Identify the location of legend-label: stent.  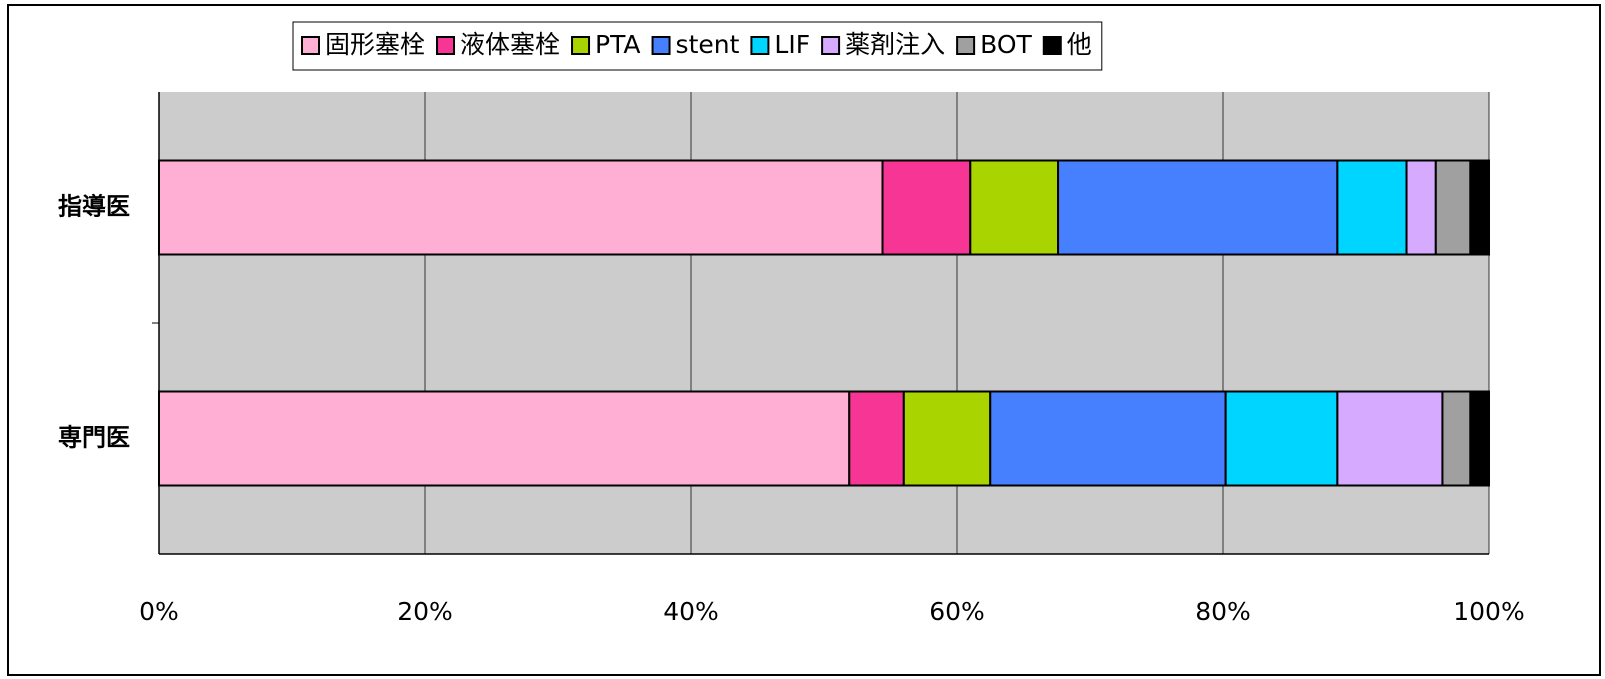
(708, 44).